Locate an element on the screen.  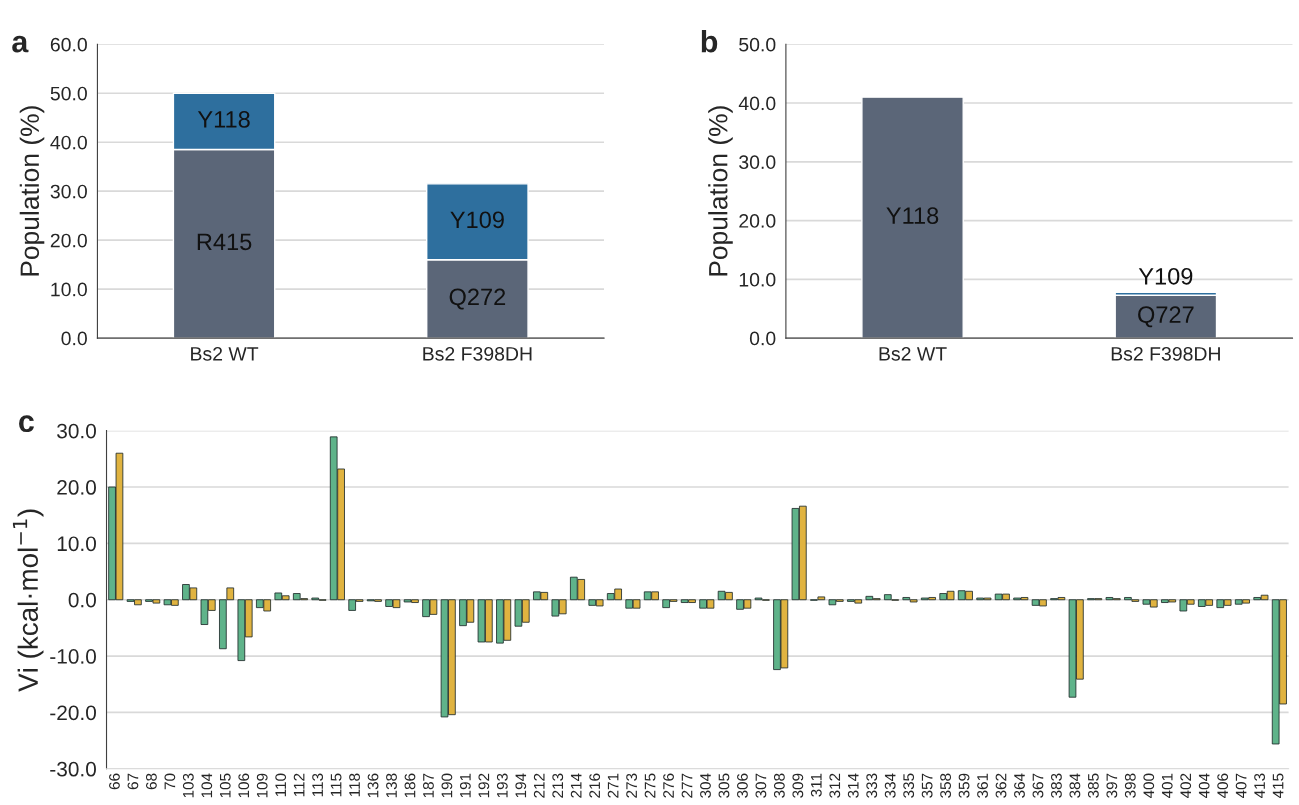
x-tick-label: 402 is located at coordinates (1186, 786).